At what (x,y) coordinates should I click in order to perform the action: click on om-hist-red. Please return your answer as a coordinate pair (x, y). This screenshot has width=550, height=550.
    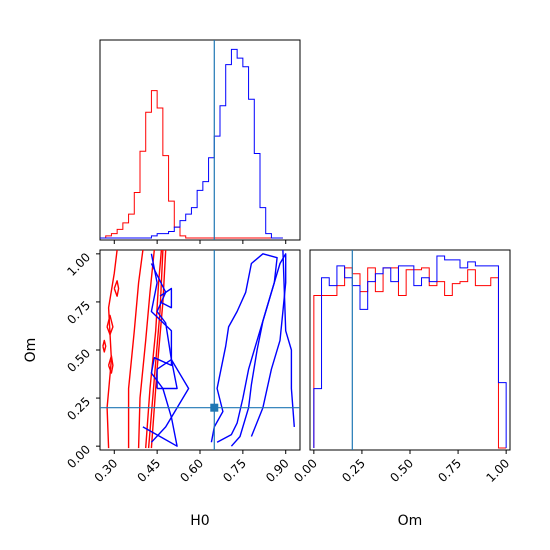
    Looking at the image, I should click on (410, 358).